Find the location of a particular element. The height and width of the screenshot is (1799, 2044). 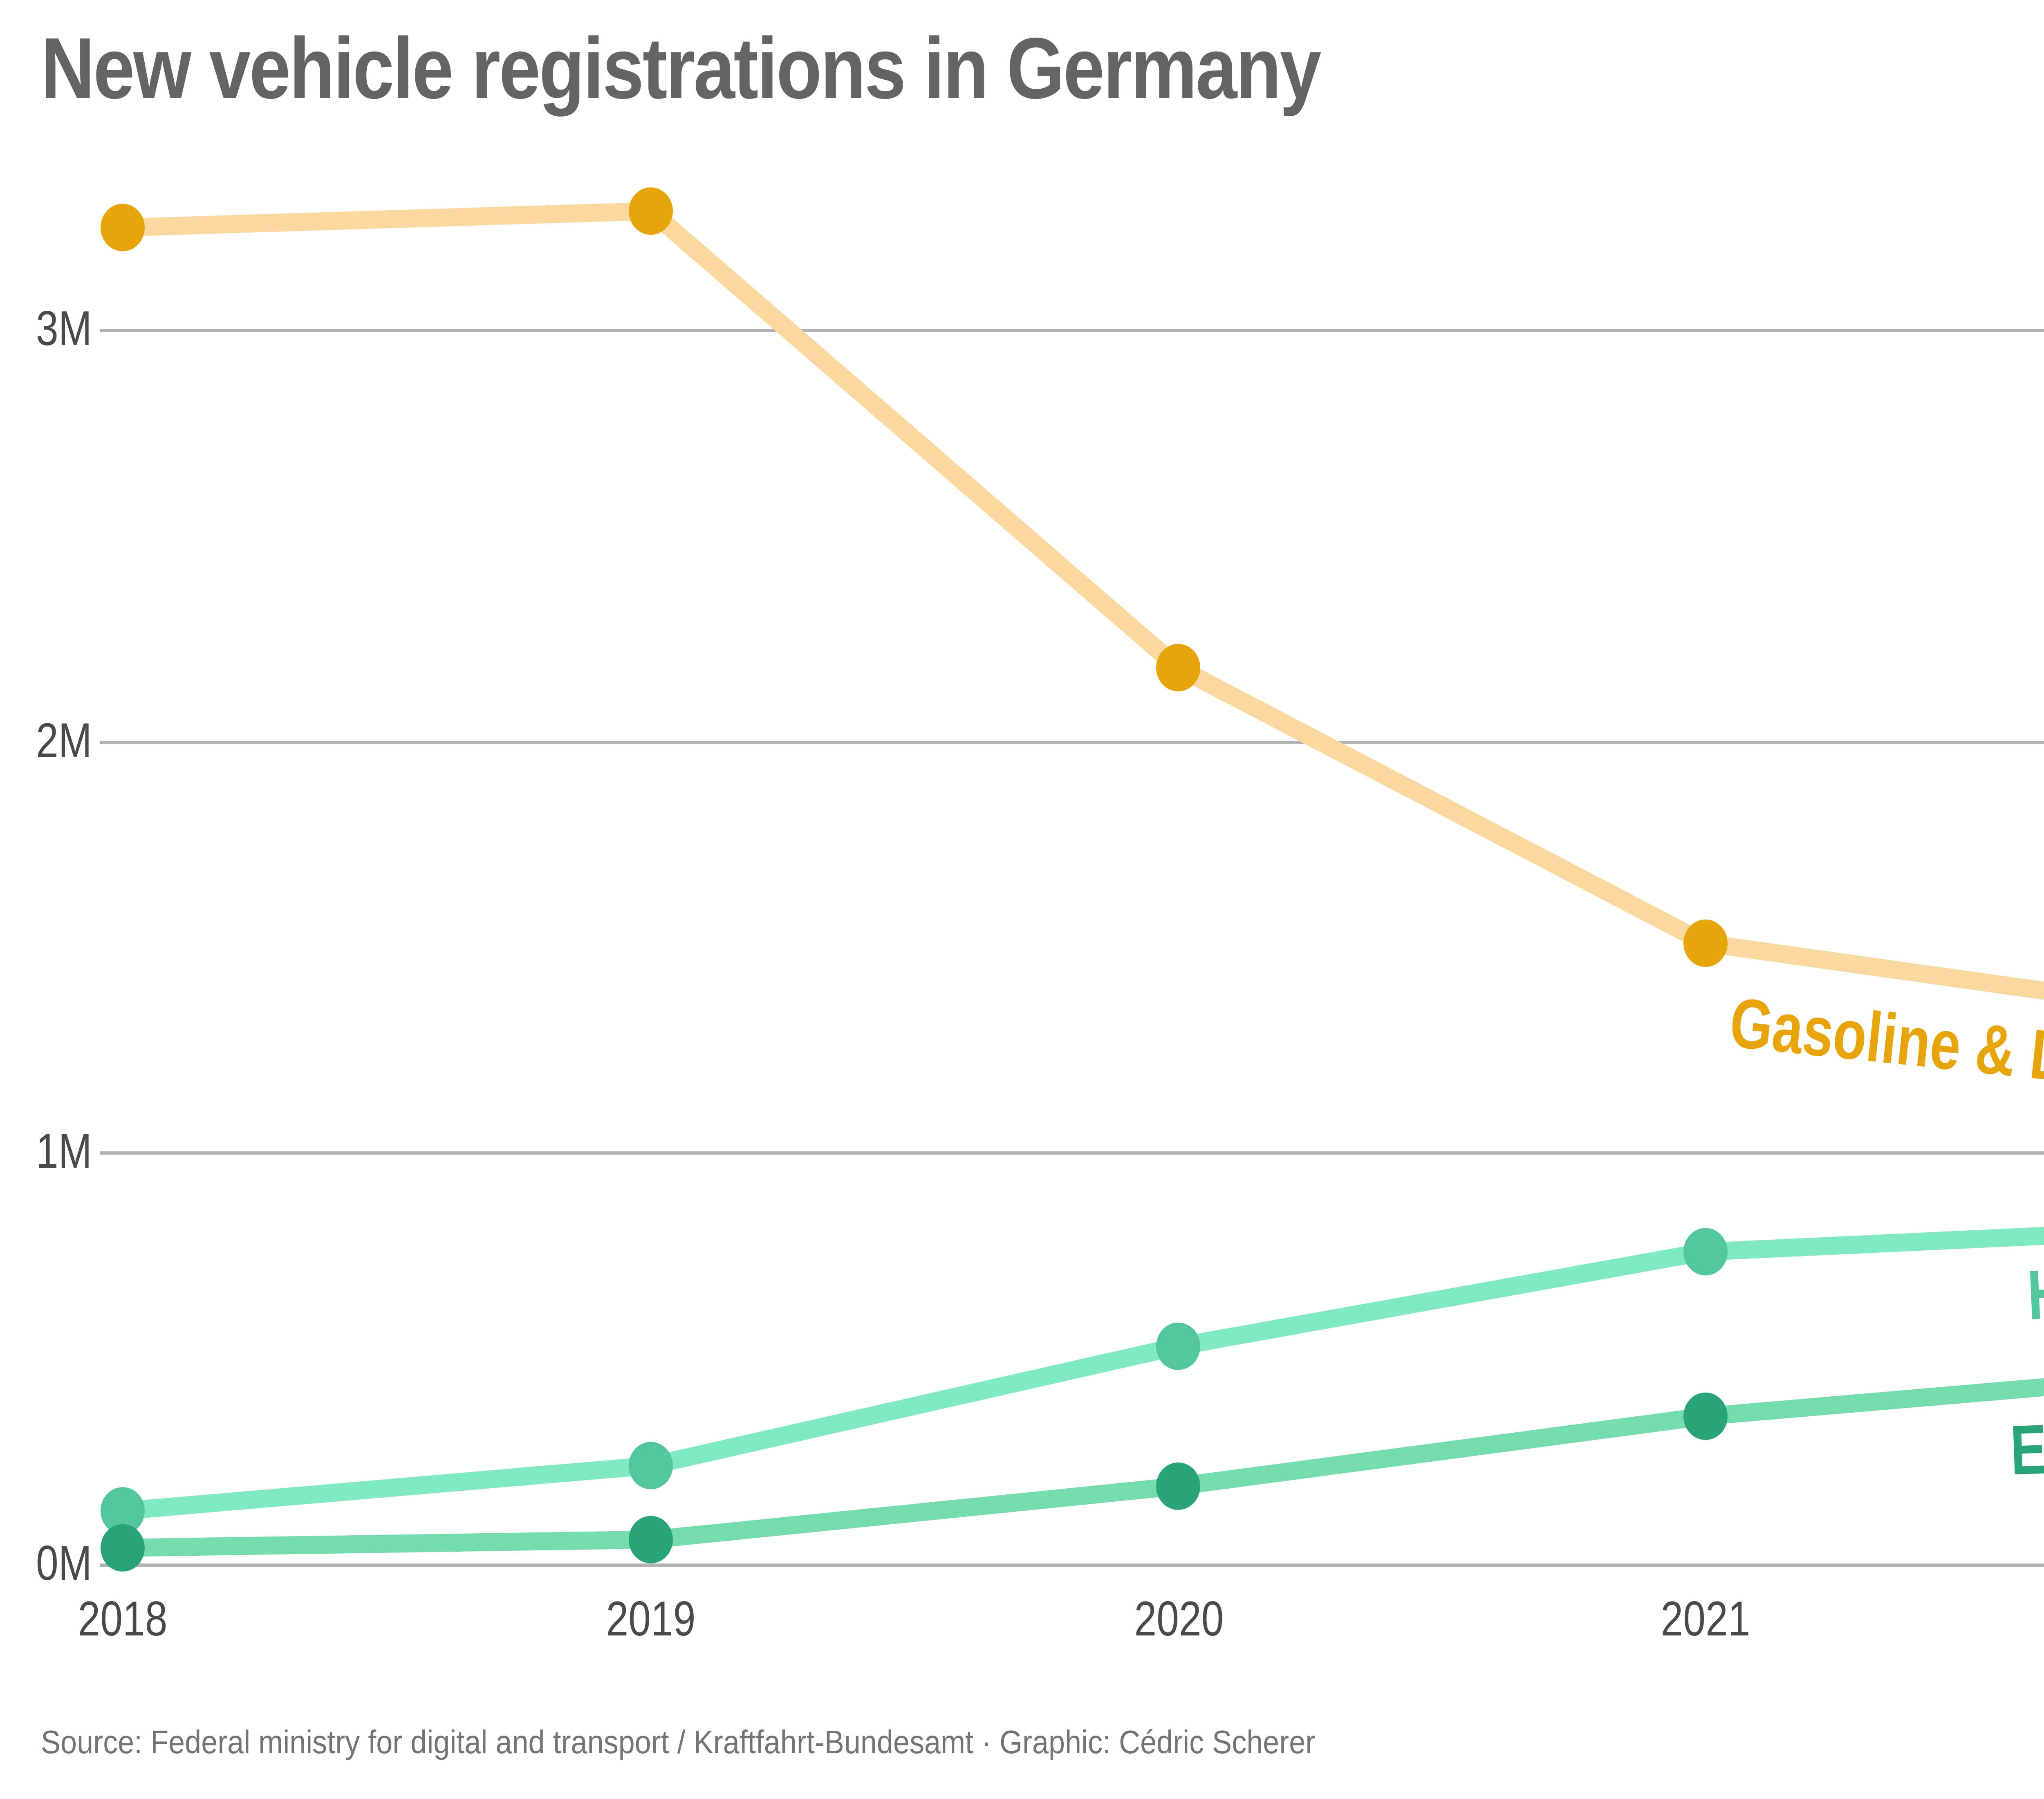

y-axis-tick-text: 2M is located at coordinates (64, 741).